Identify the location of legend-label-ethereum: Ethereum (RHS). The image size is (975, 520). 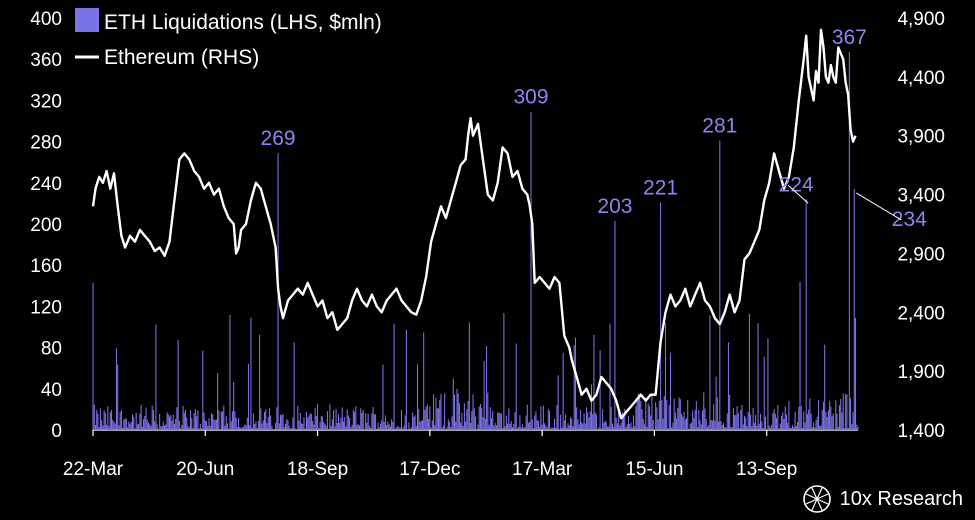
(181, 57).